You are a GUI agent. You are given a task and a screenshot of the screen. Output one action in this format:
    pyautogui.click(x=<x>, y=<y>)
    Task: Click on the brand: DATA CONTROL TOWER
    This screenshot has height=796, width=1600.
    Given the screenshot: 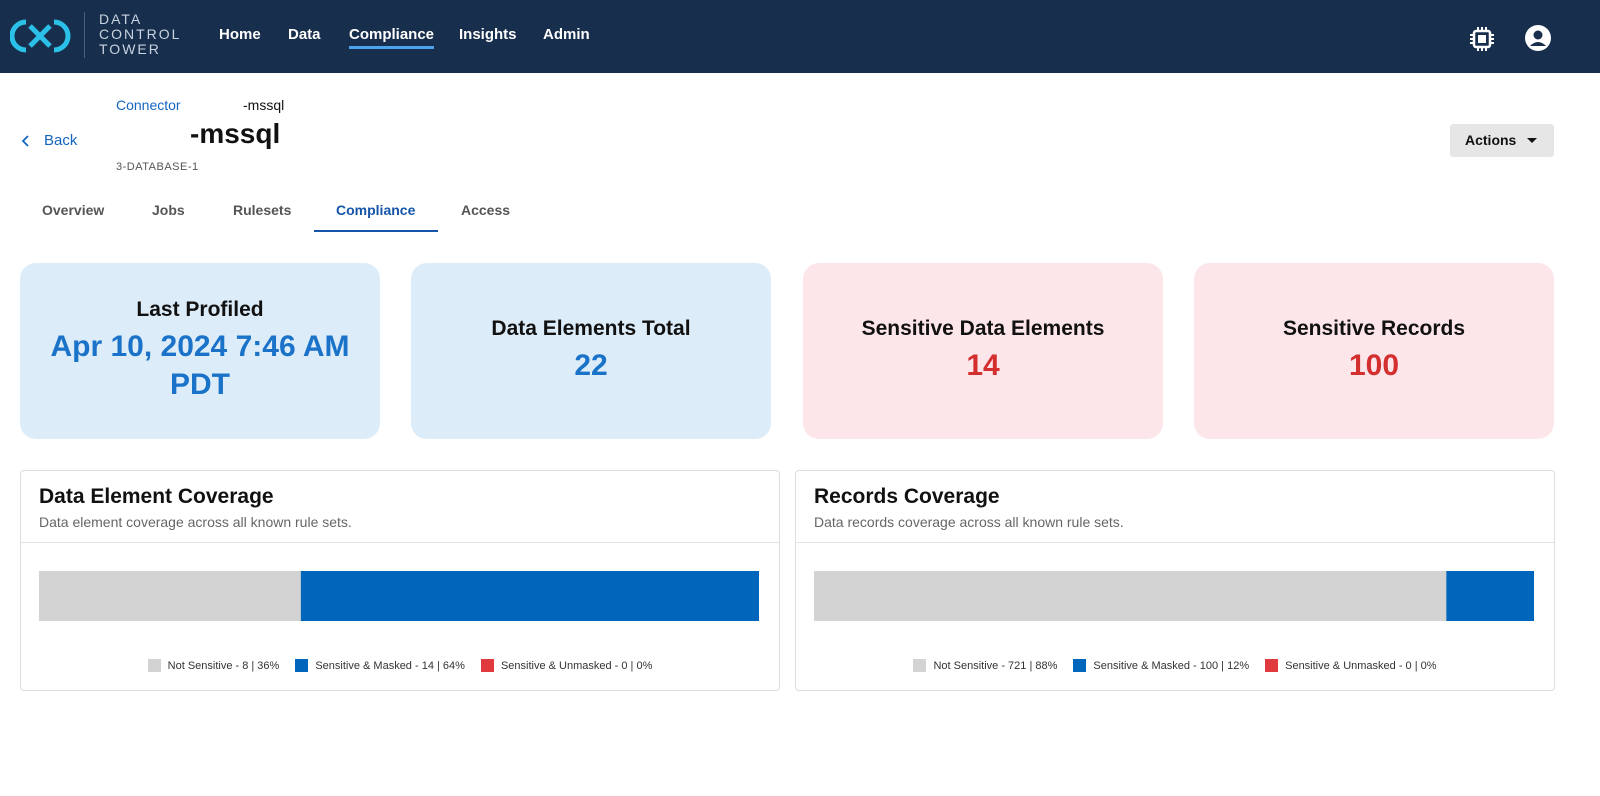 What is the action you would take?
    pyautogui.click(x=140, y=34)
    